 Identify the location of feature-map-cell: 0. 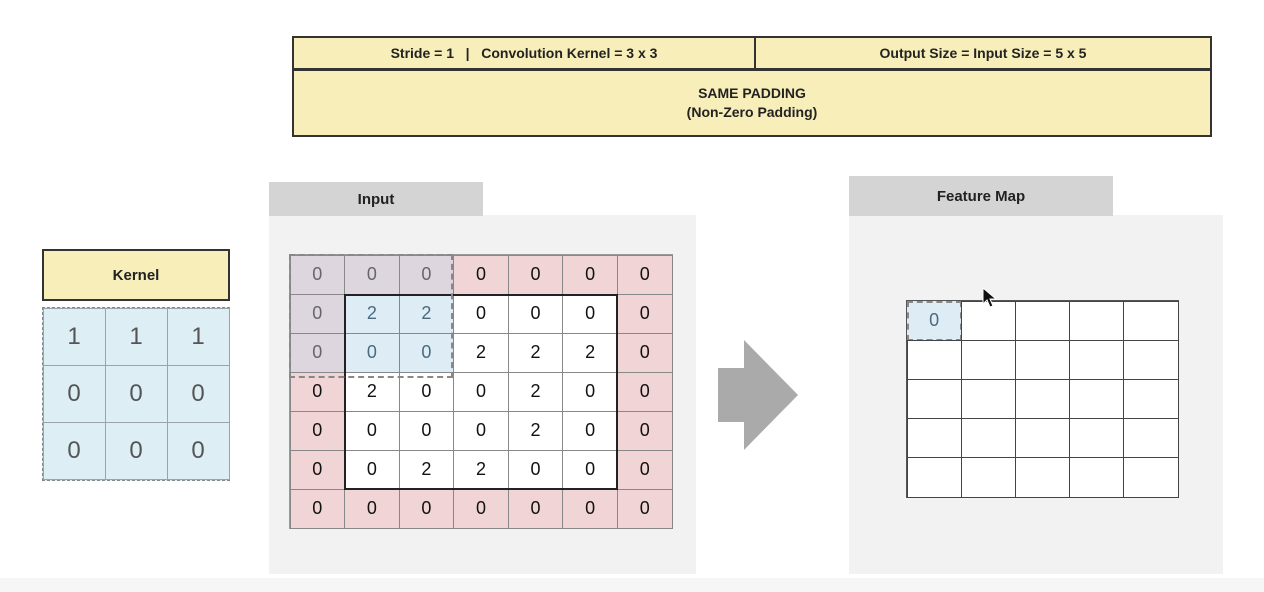
(934, 320).